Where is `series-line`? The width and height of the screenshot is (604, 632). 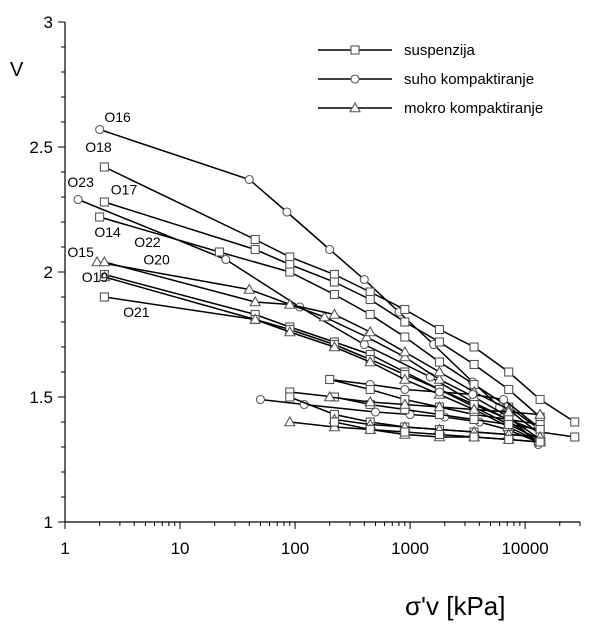 series-line is located at coordinates (399, 420).